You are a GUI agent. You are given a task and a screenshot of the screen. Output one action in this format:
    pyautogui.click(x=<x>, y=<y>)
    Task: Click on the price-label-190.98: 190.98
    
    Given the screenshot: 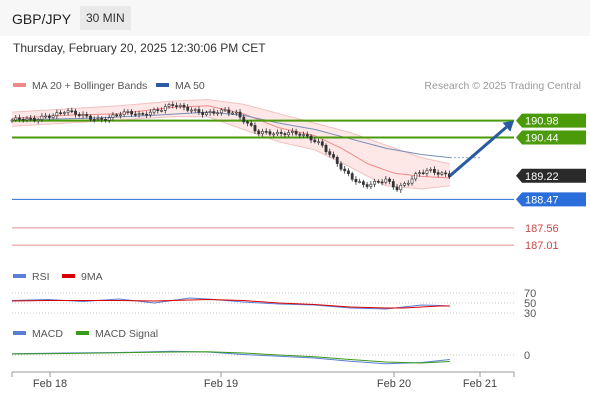 What is the action you would take?
    pyautogui.click(x=542, y=122)
    